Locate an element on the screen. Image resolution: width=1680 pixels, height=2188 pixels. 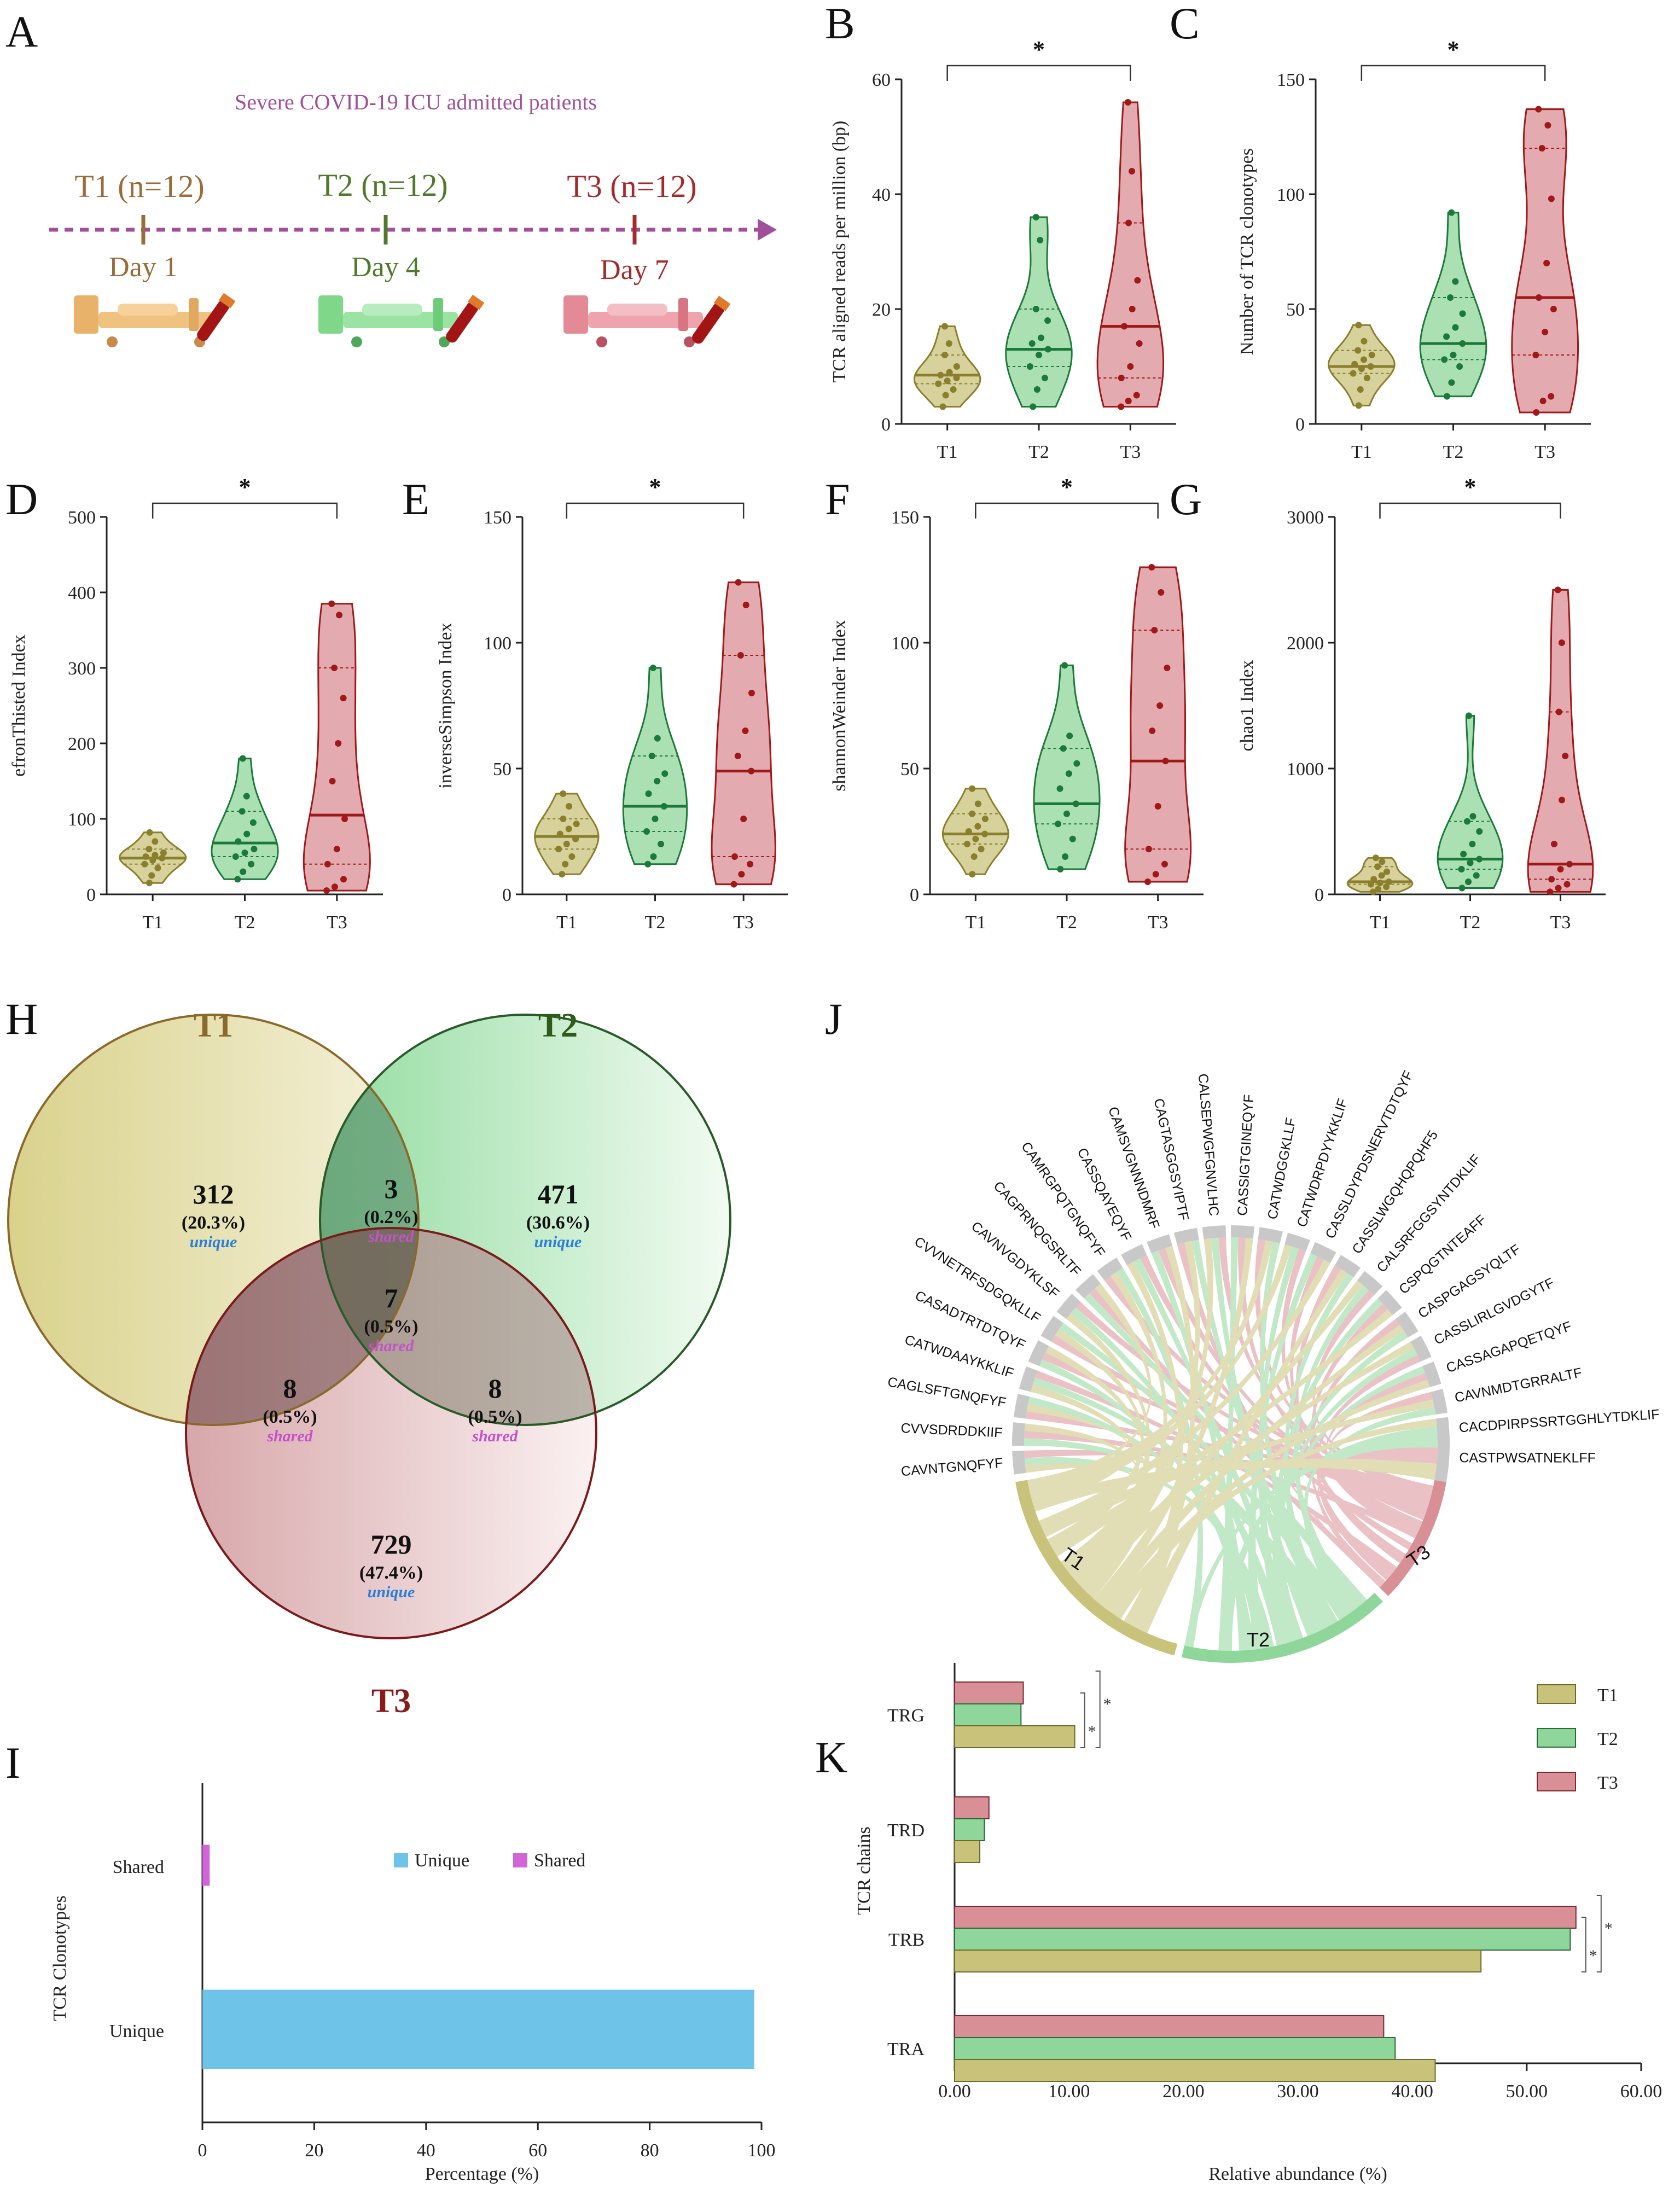
y-tick-label: 200 is located at coordinates (82, 744).